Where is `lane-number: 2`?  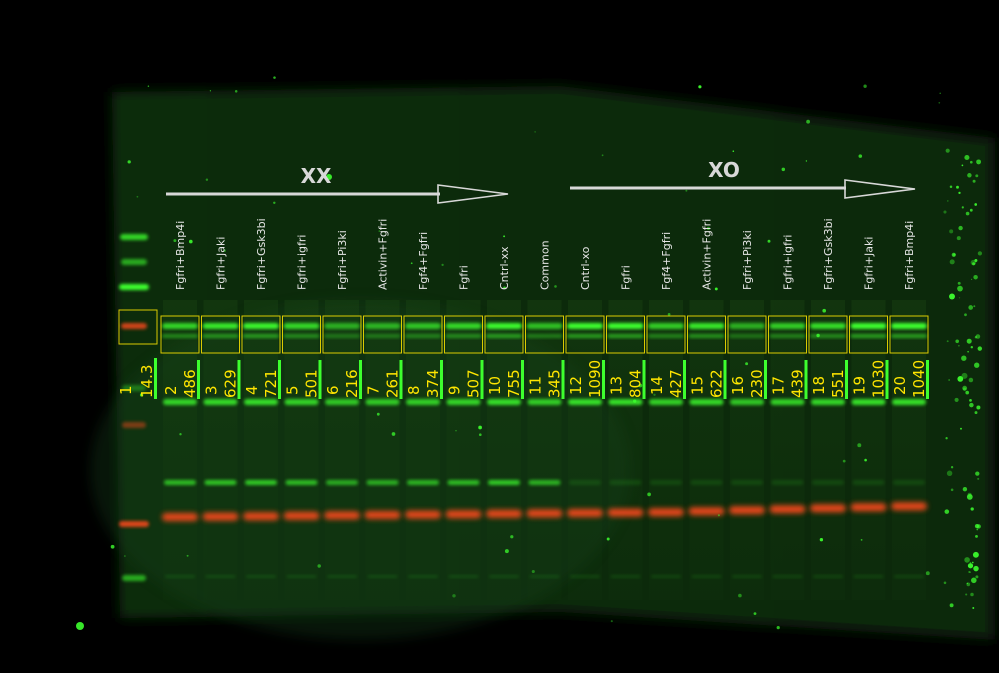 lane-number: 2 is located at coordinates (171, 390).